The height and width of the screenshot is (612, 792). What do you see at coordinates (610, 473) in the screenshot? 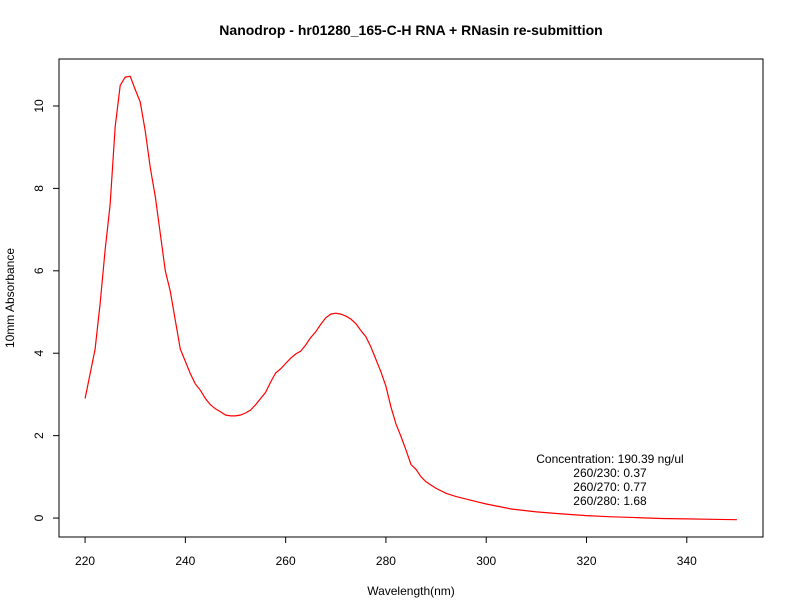
I see `annotation-line: 260/230: 0.37` at bounding box center [610, 473].